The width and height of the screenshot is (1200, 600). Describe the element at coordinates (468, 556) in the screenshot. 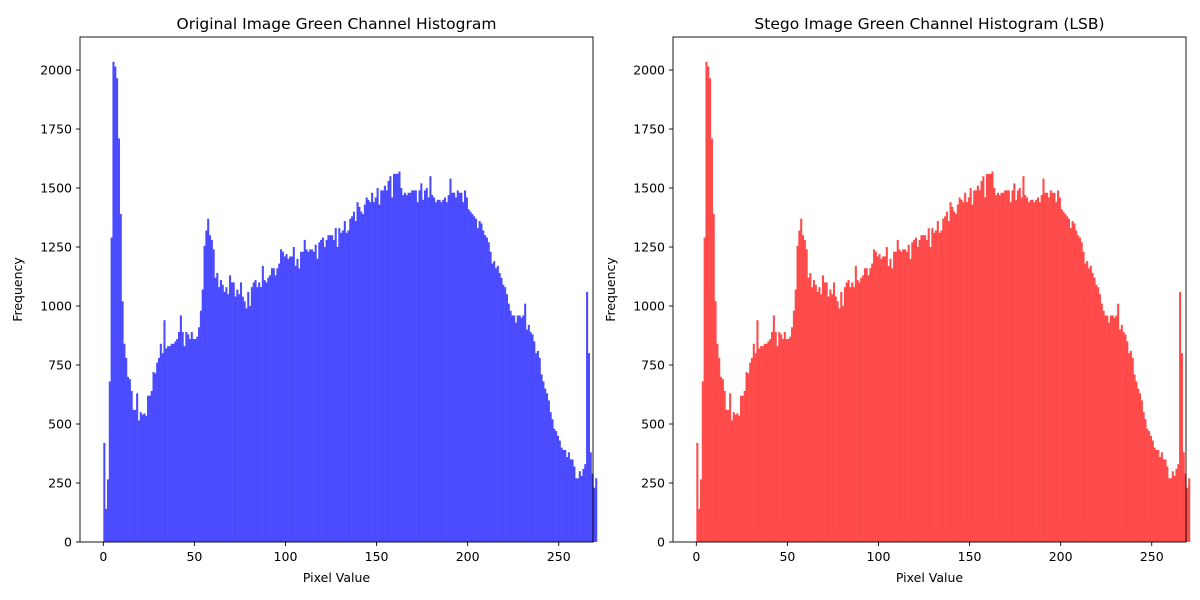

I see `x-tick-label: 200` at that location.